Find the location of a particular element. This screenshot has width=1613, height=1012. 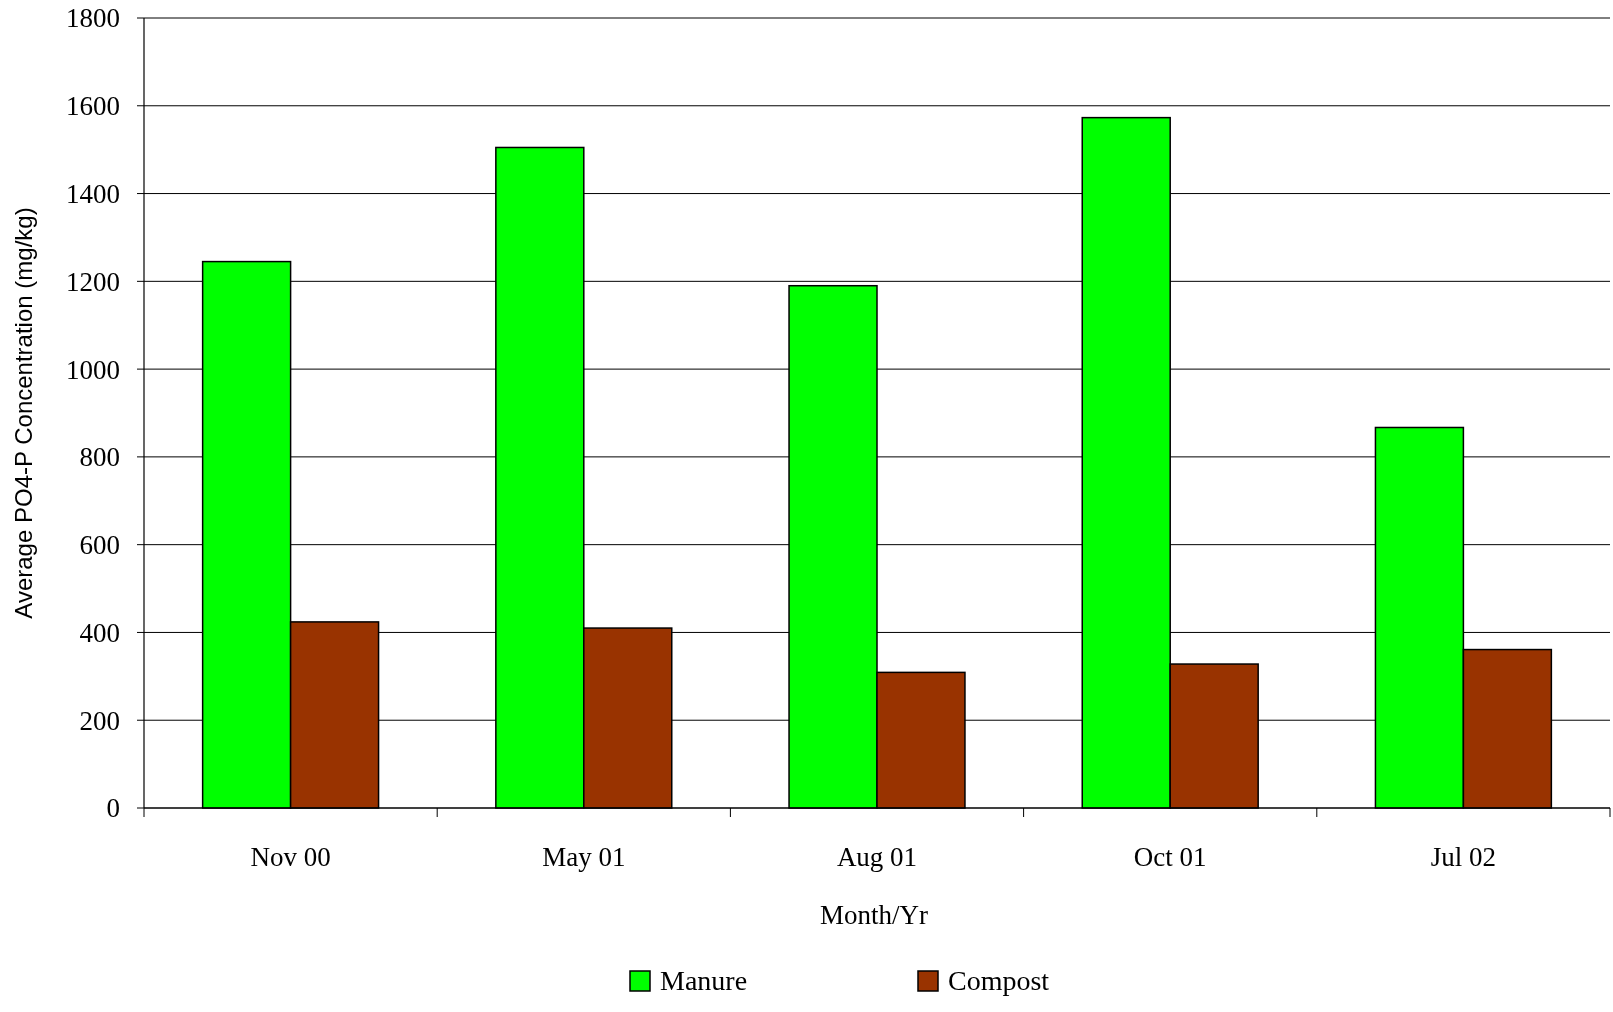

x-tick-label: Jul 02 is located at coordinates (1463, 857).